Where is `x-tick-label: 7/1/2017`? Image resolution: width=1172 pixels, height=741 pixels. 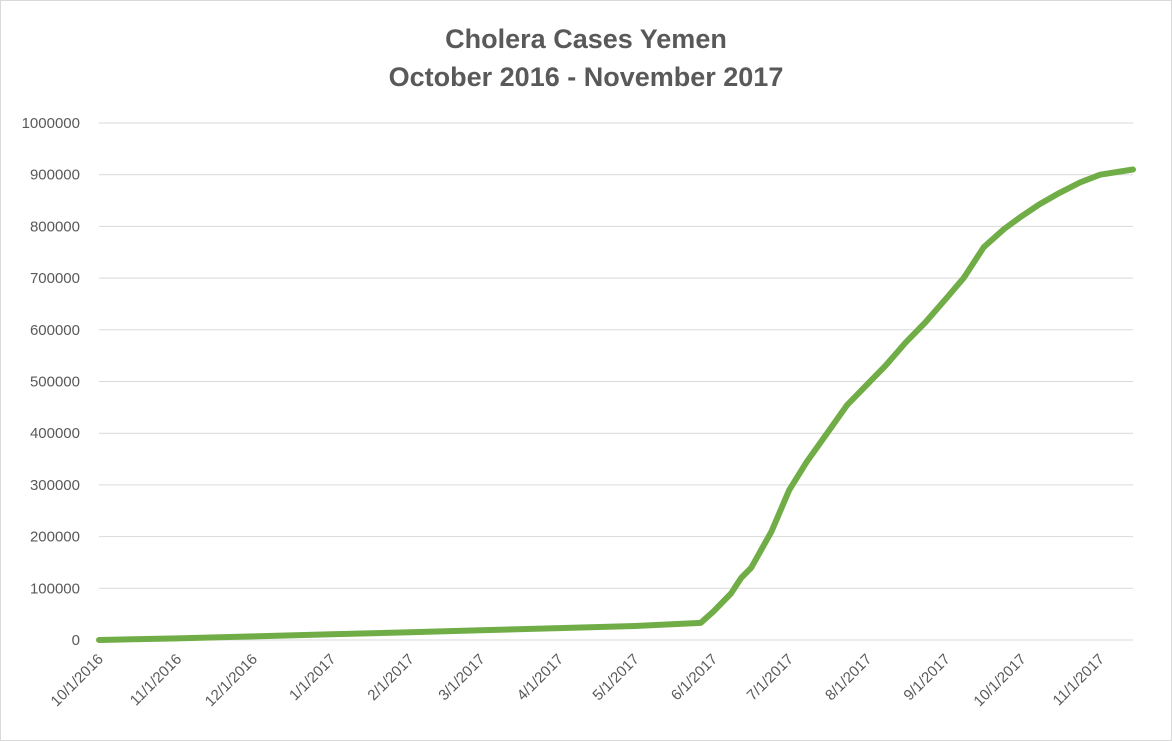 x-tick-label: 7/1/2017 is located at coordinates (770, 677).